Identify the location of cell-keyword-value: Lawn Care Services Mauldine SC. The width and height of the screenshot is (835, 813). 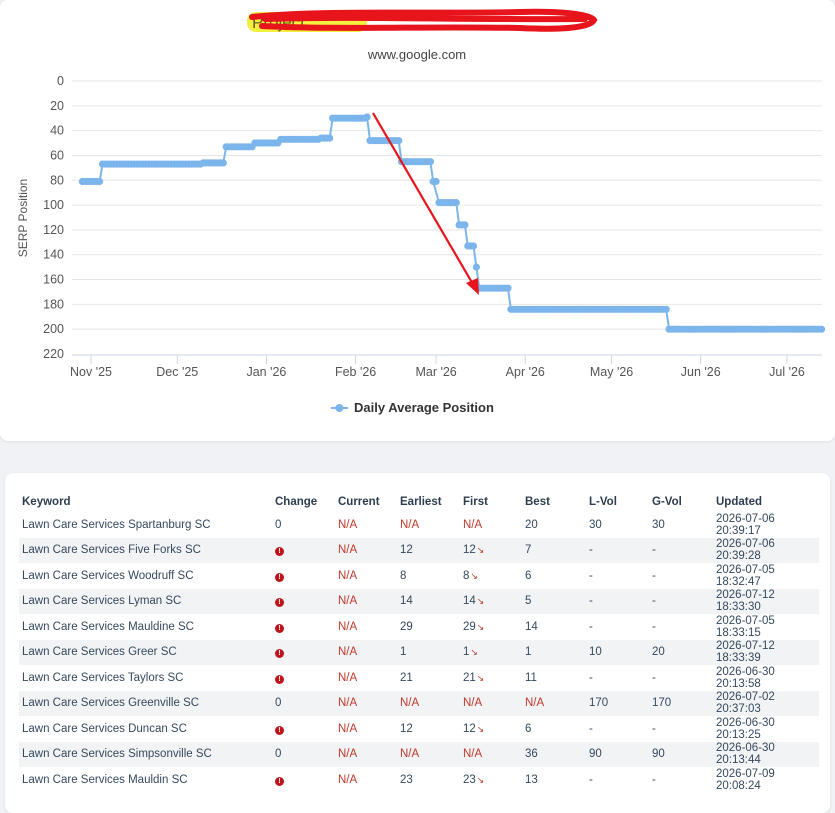
(108, 626).